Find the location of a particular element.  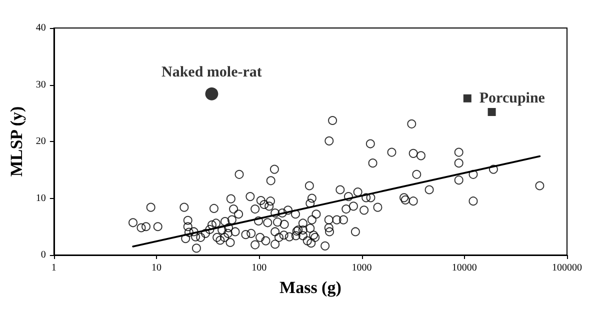

x-axis-title: Mass (g) is located at coordinates (311, 287).